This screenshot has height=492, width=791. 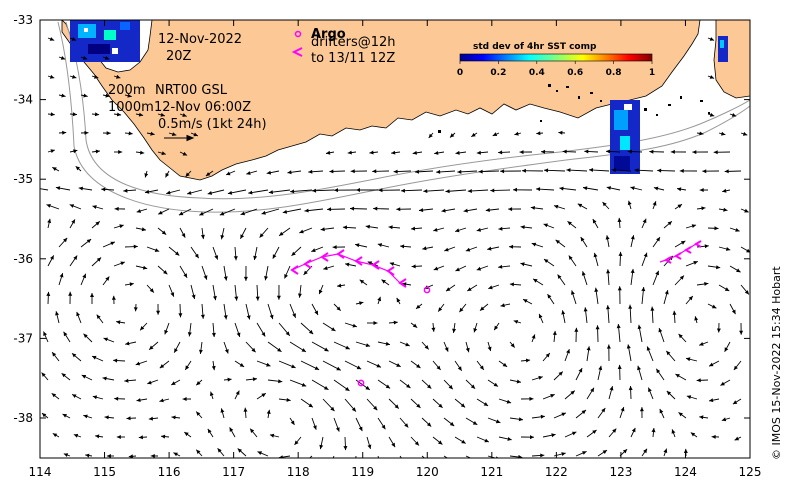 I want to click on x-tick-label: 124, so click(x=685, y=472).